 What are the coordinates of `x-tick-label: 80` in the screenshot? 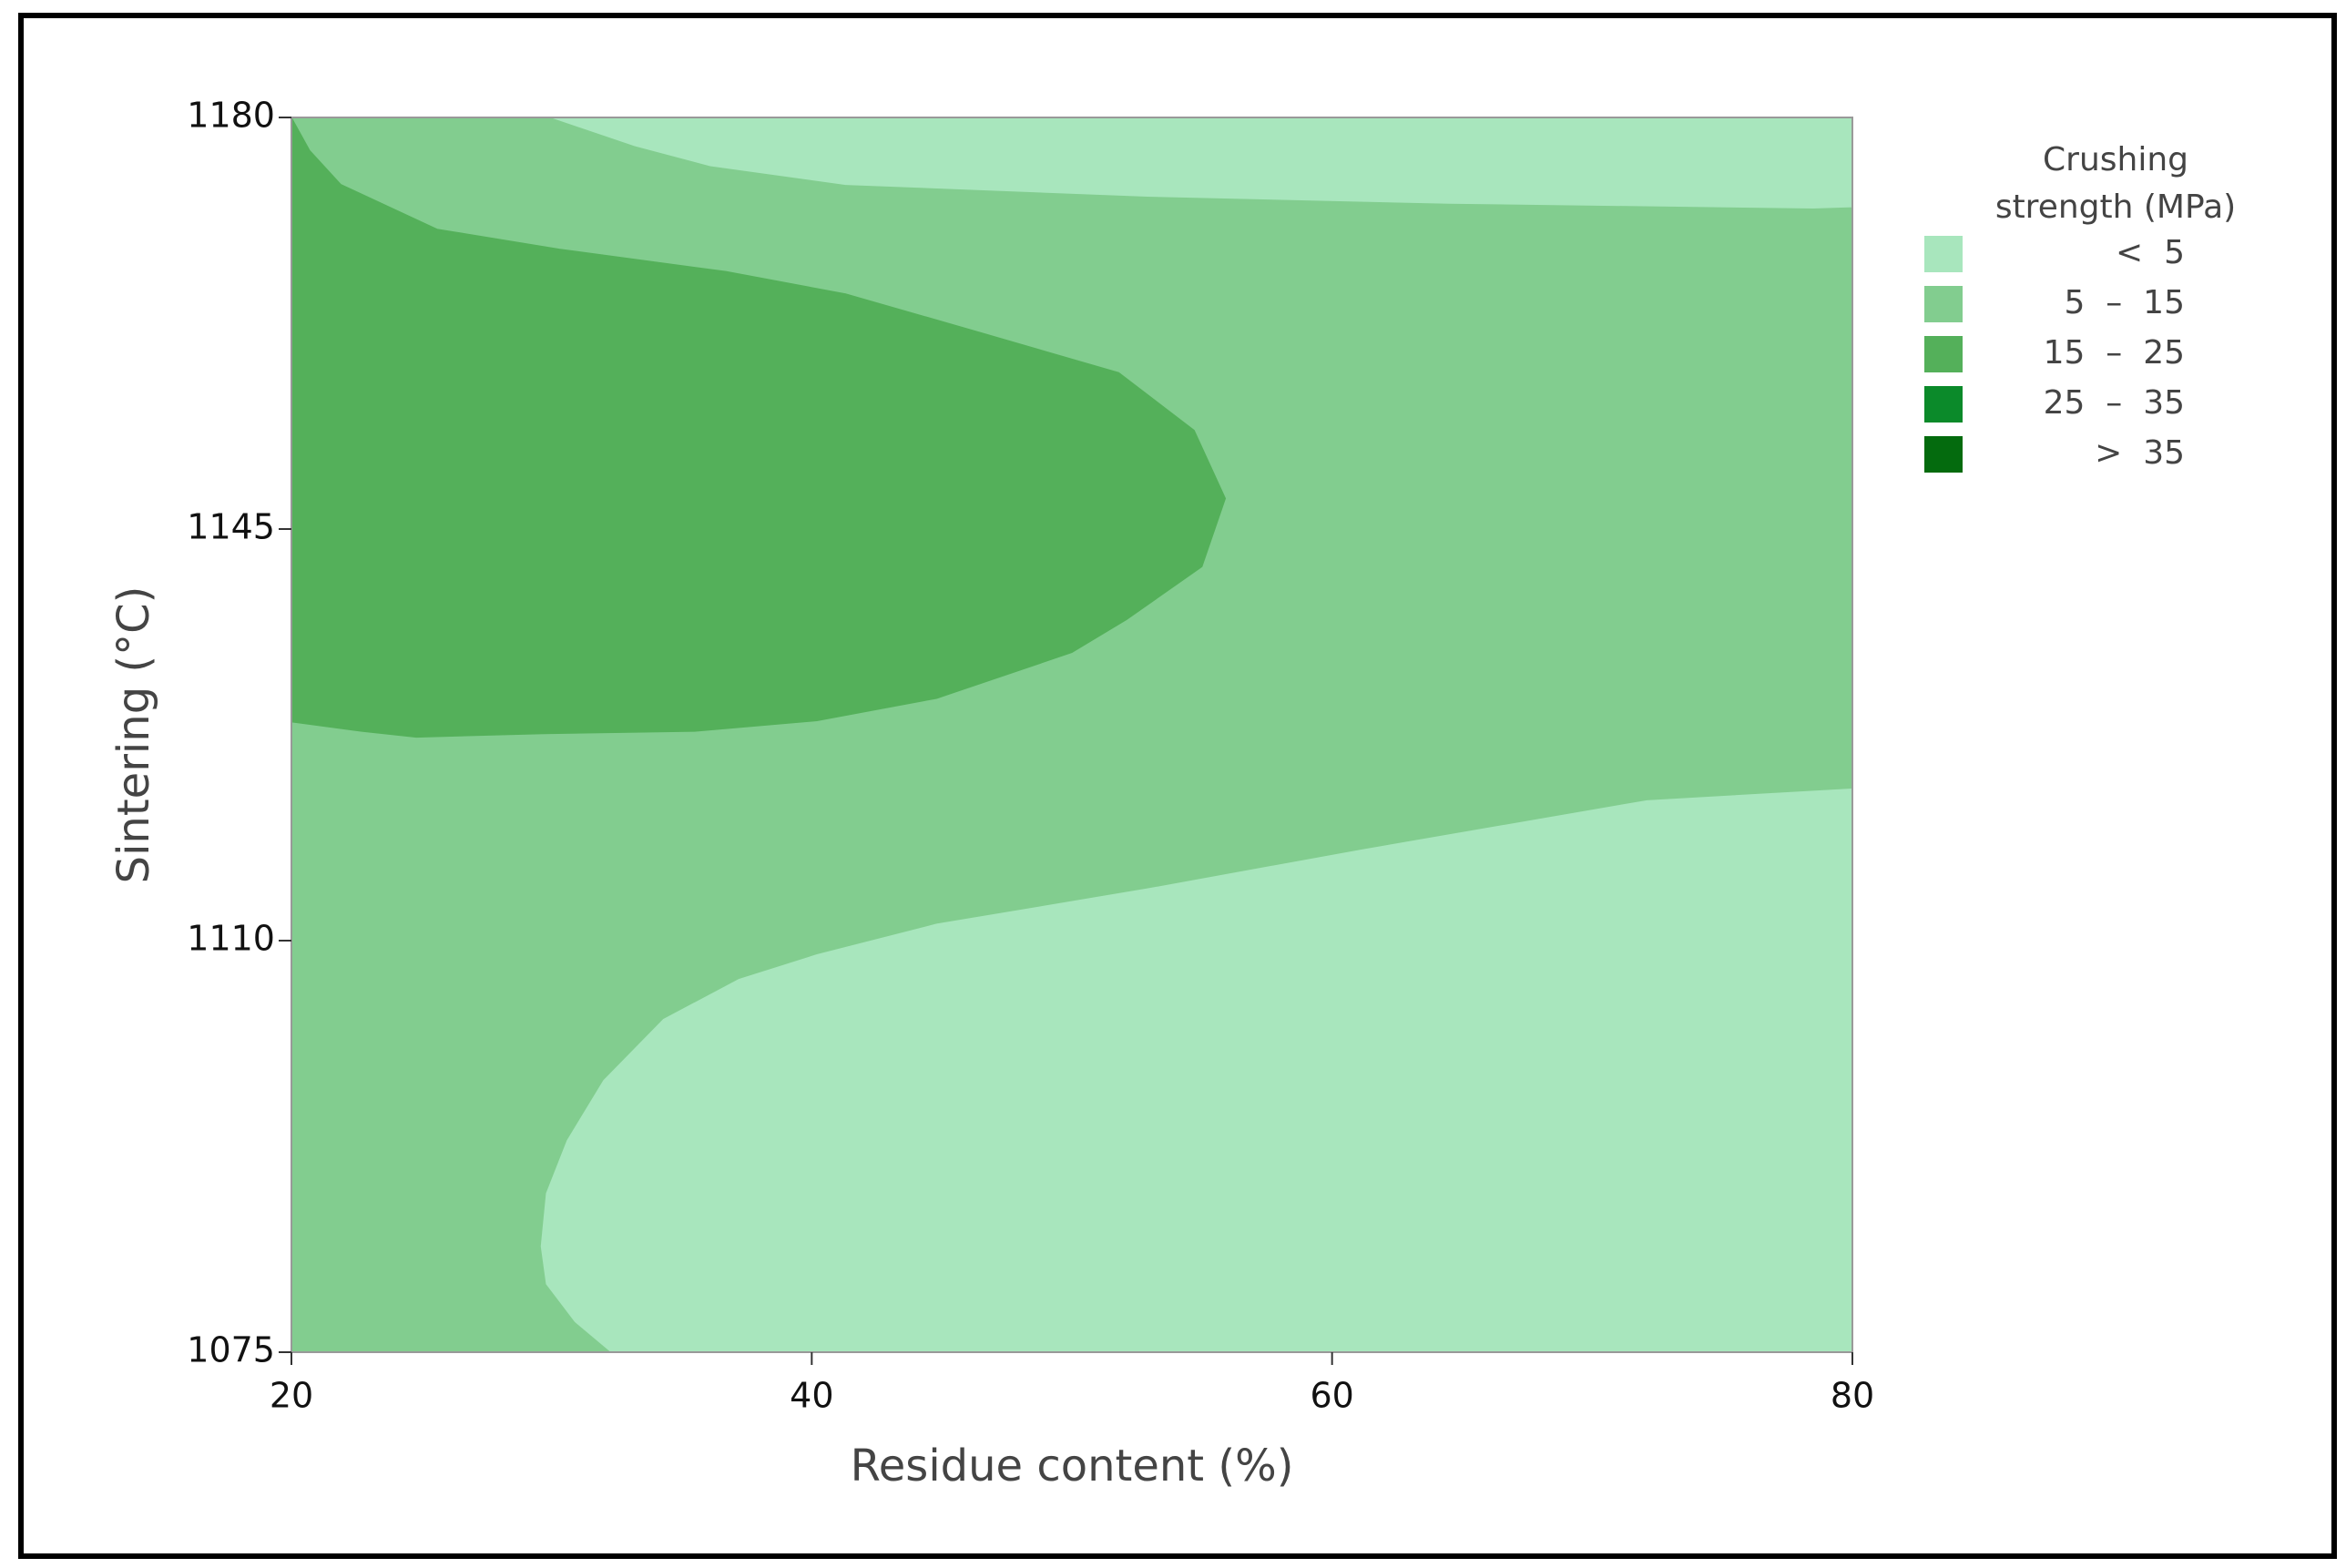 It's located at (1852, 1396).